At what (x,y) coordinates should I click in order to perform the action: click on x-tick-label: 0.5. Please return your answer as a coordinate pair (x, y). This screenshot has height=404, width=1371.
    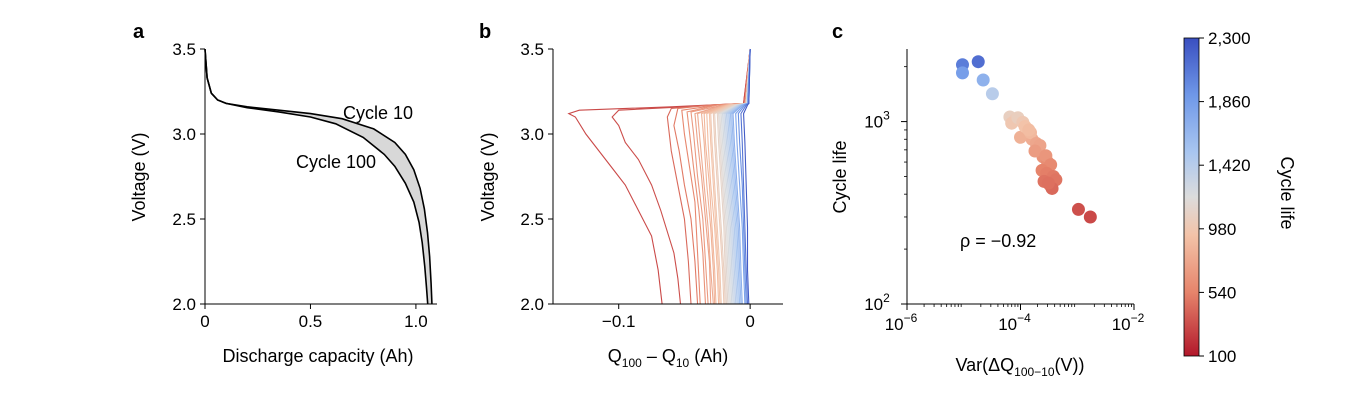
    Looking at the image, I should click on (311, 321).